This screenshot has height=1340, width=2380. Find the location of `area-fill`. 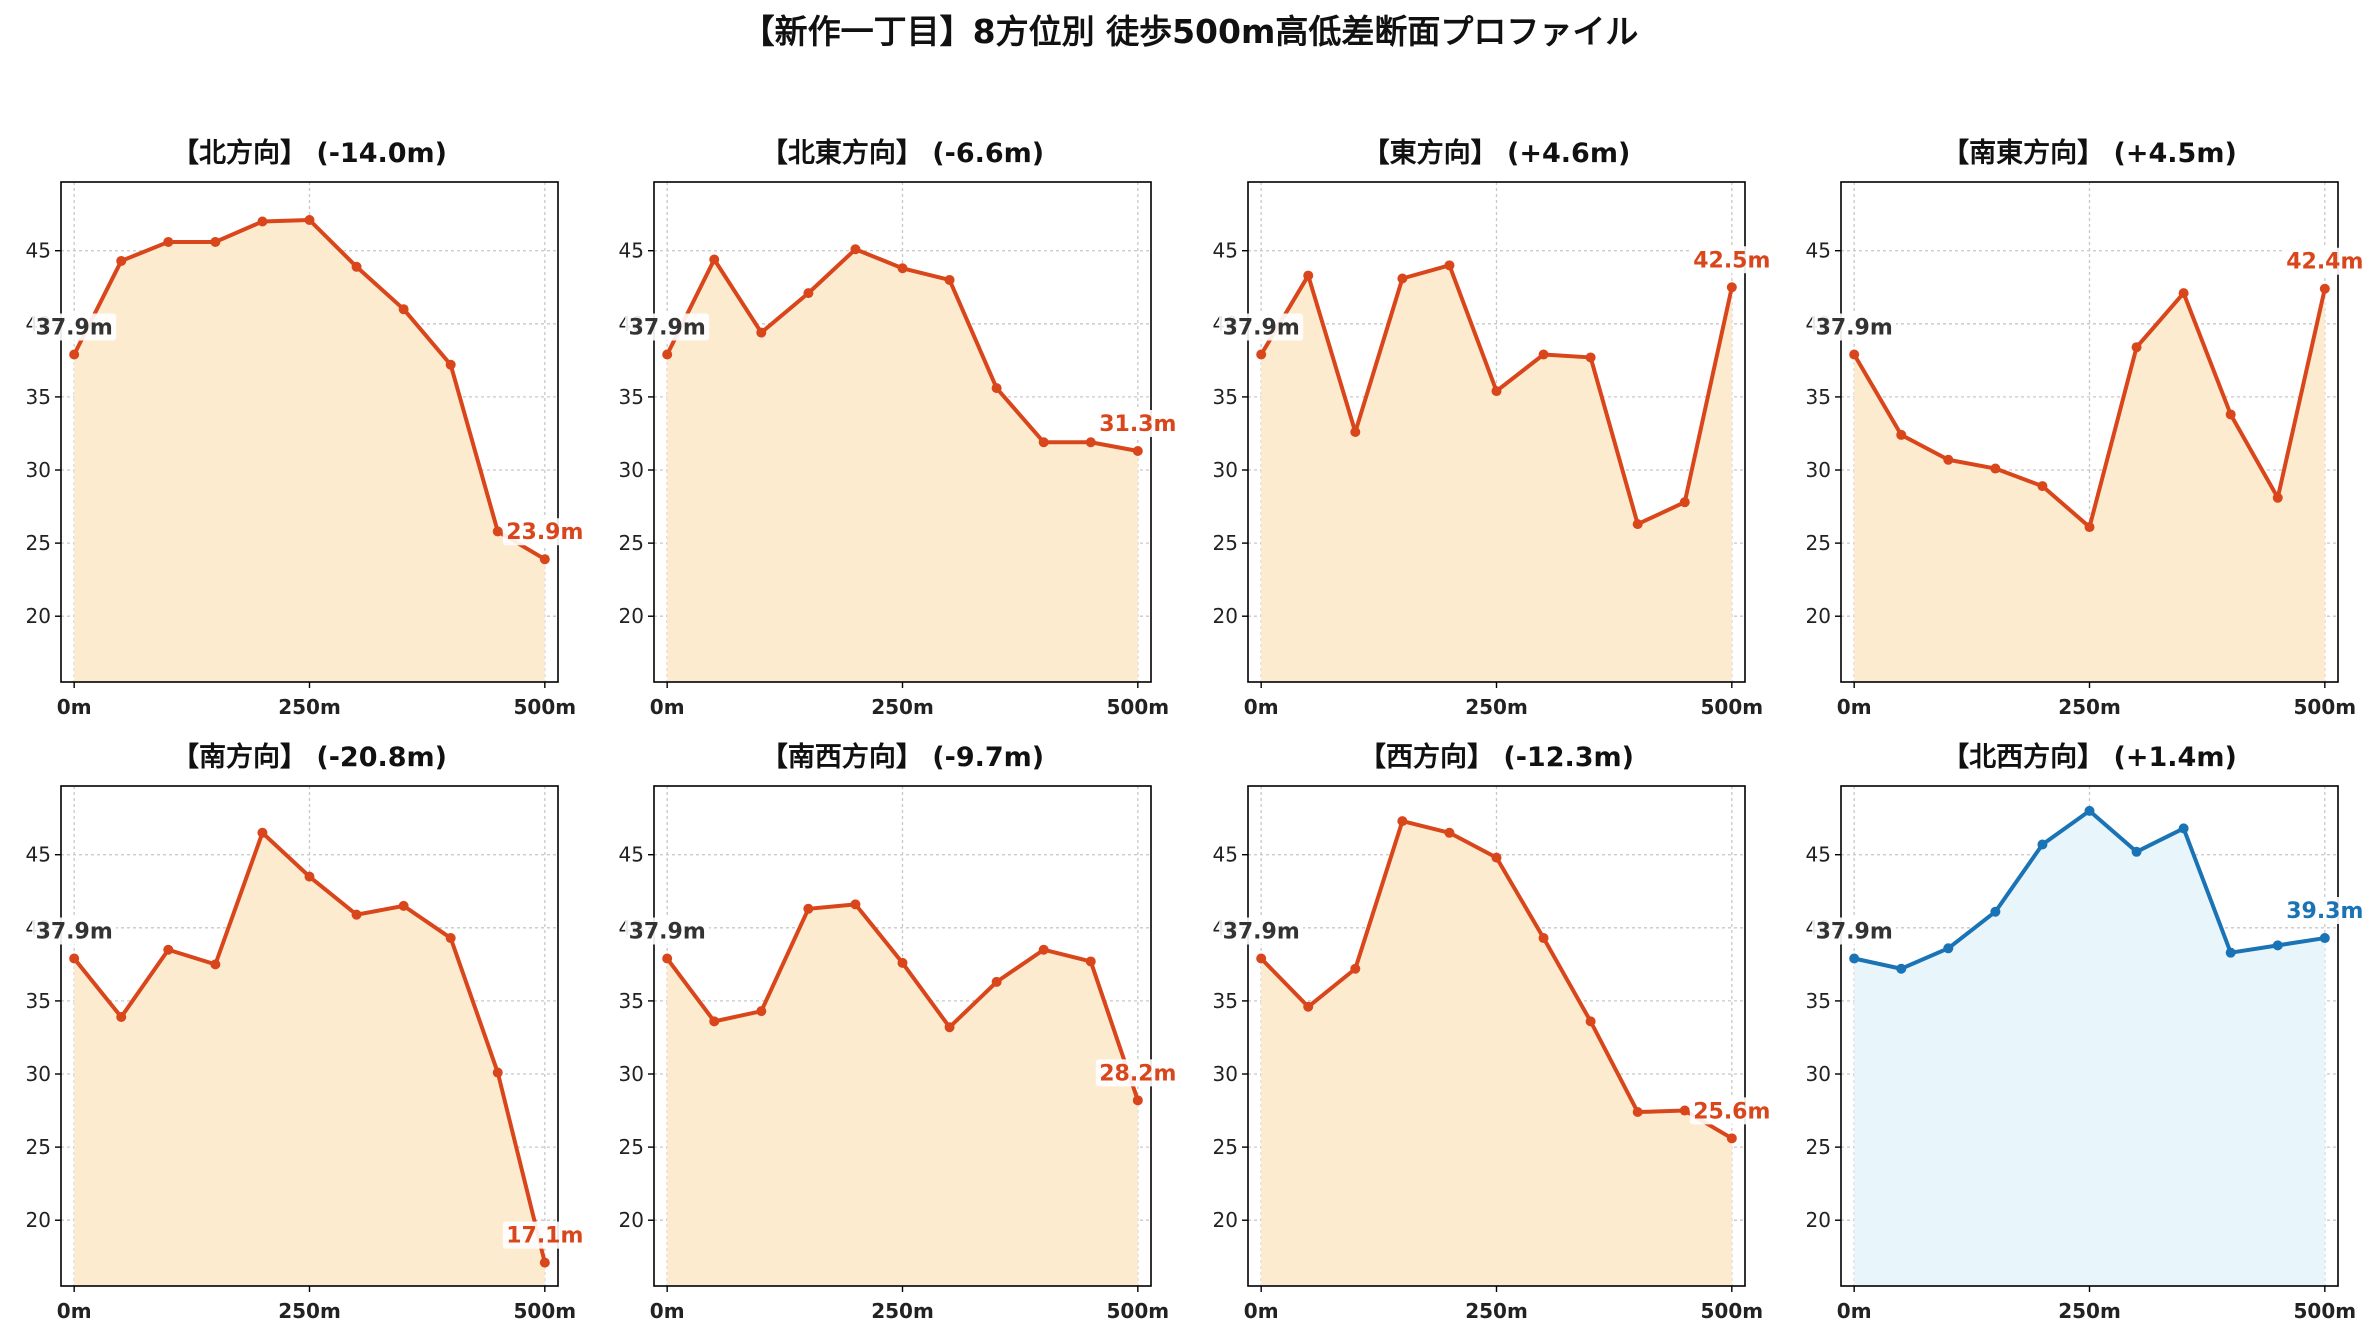

area-fill is located at coordinates (309, 451).